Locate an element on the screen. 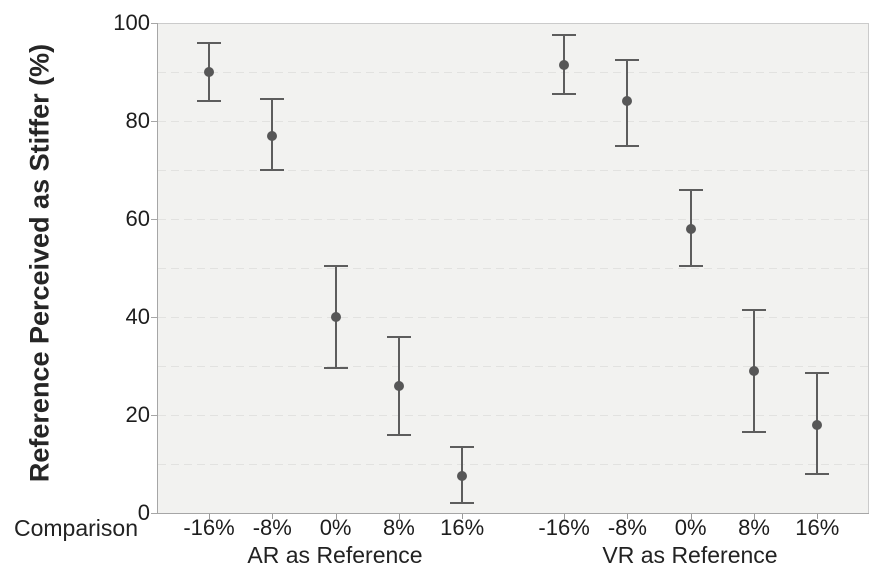 This screenshot has width=891, height=567. y-tick-label: 20 is located at coordinates (137, 414).